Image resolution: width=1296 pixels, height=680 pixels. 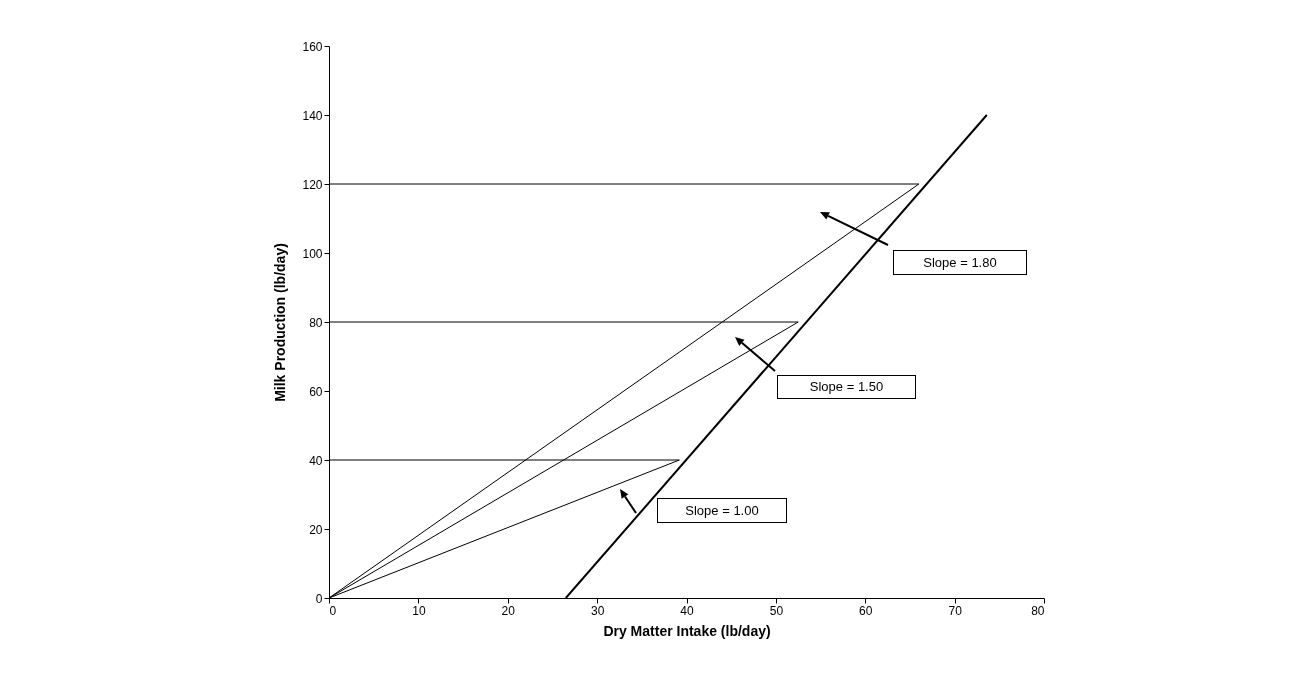 What do you see at coordinates (333, 610) in the screenshot?
I see `x-tick-label: 0` at bounding box center [333, 610].